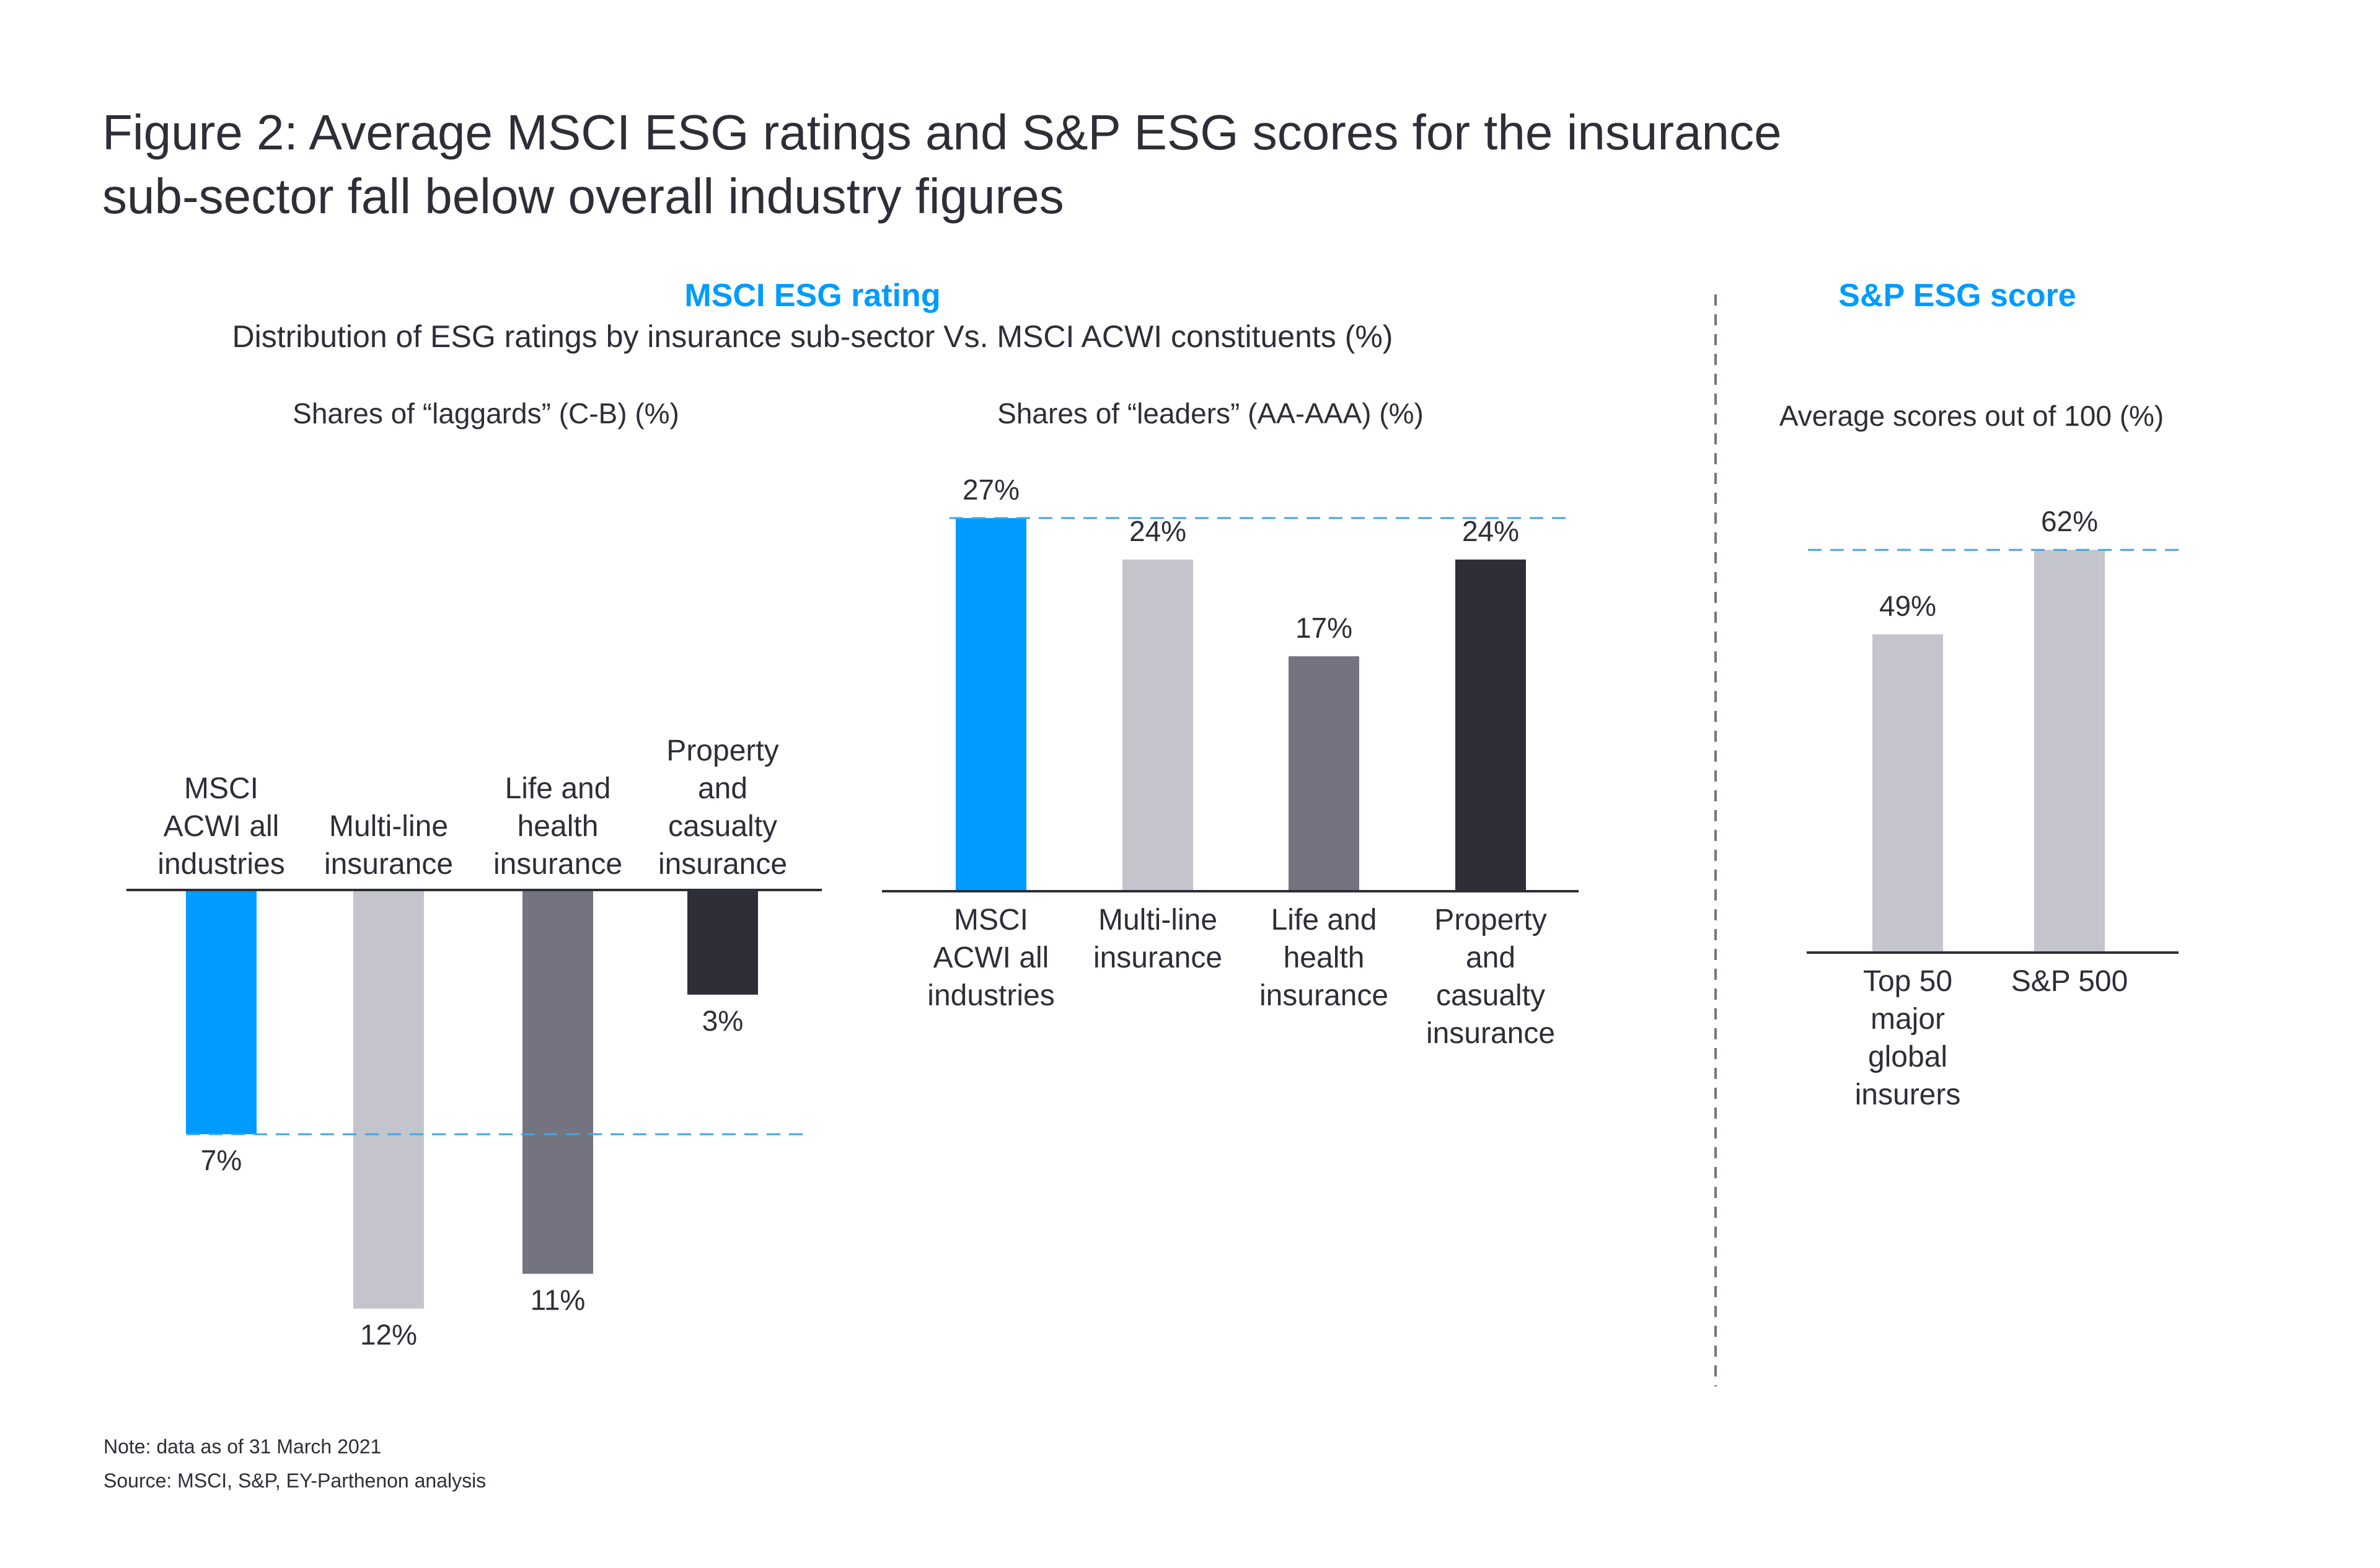  What do you see at coordinates (1157, 531) in the screenshot?
I see `value-label-leaders-1: 24%` at bounding box center [1157, 531].